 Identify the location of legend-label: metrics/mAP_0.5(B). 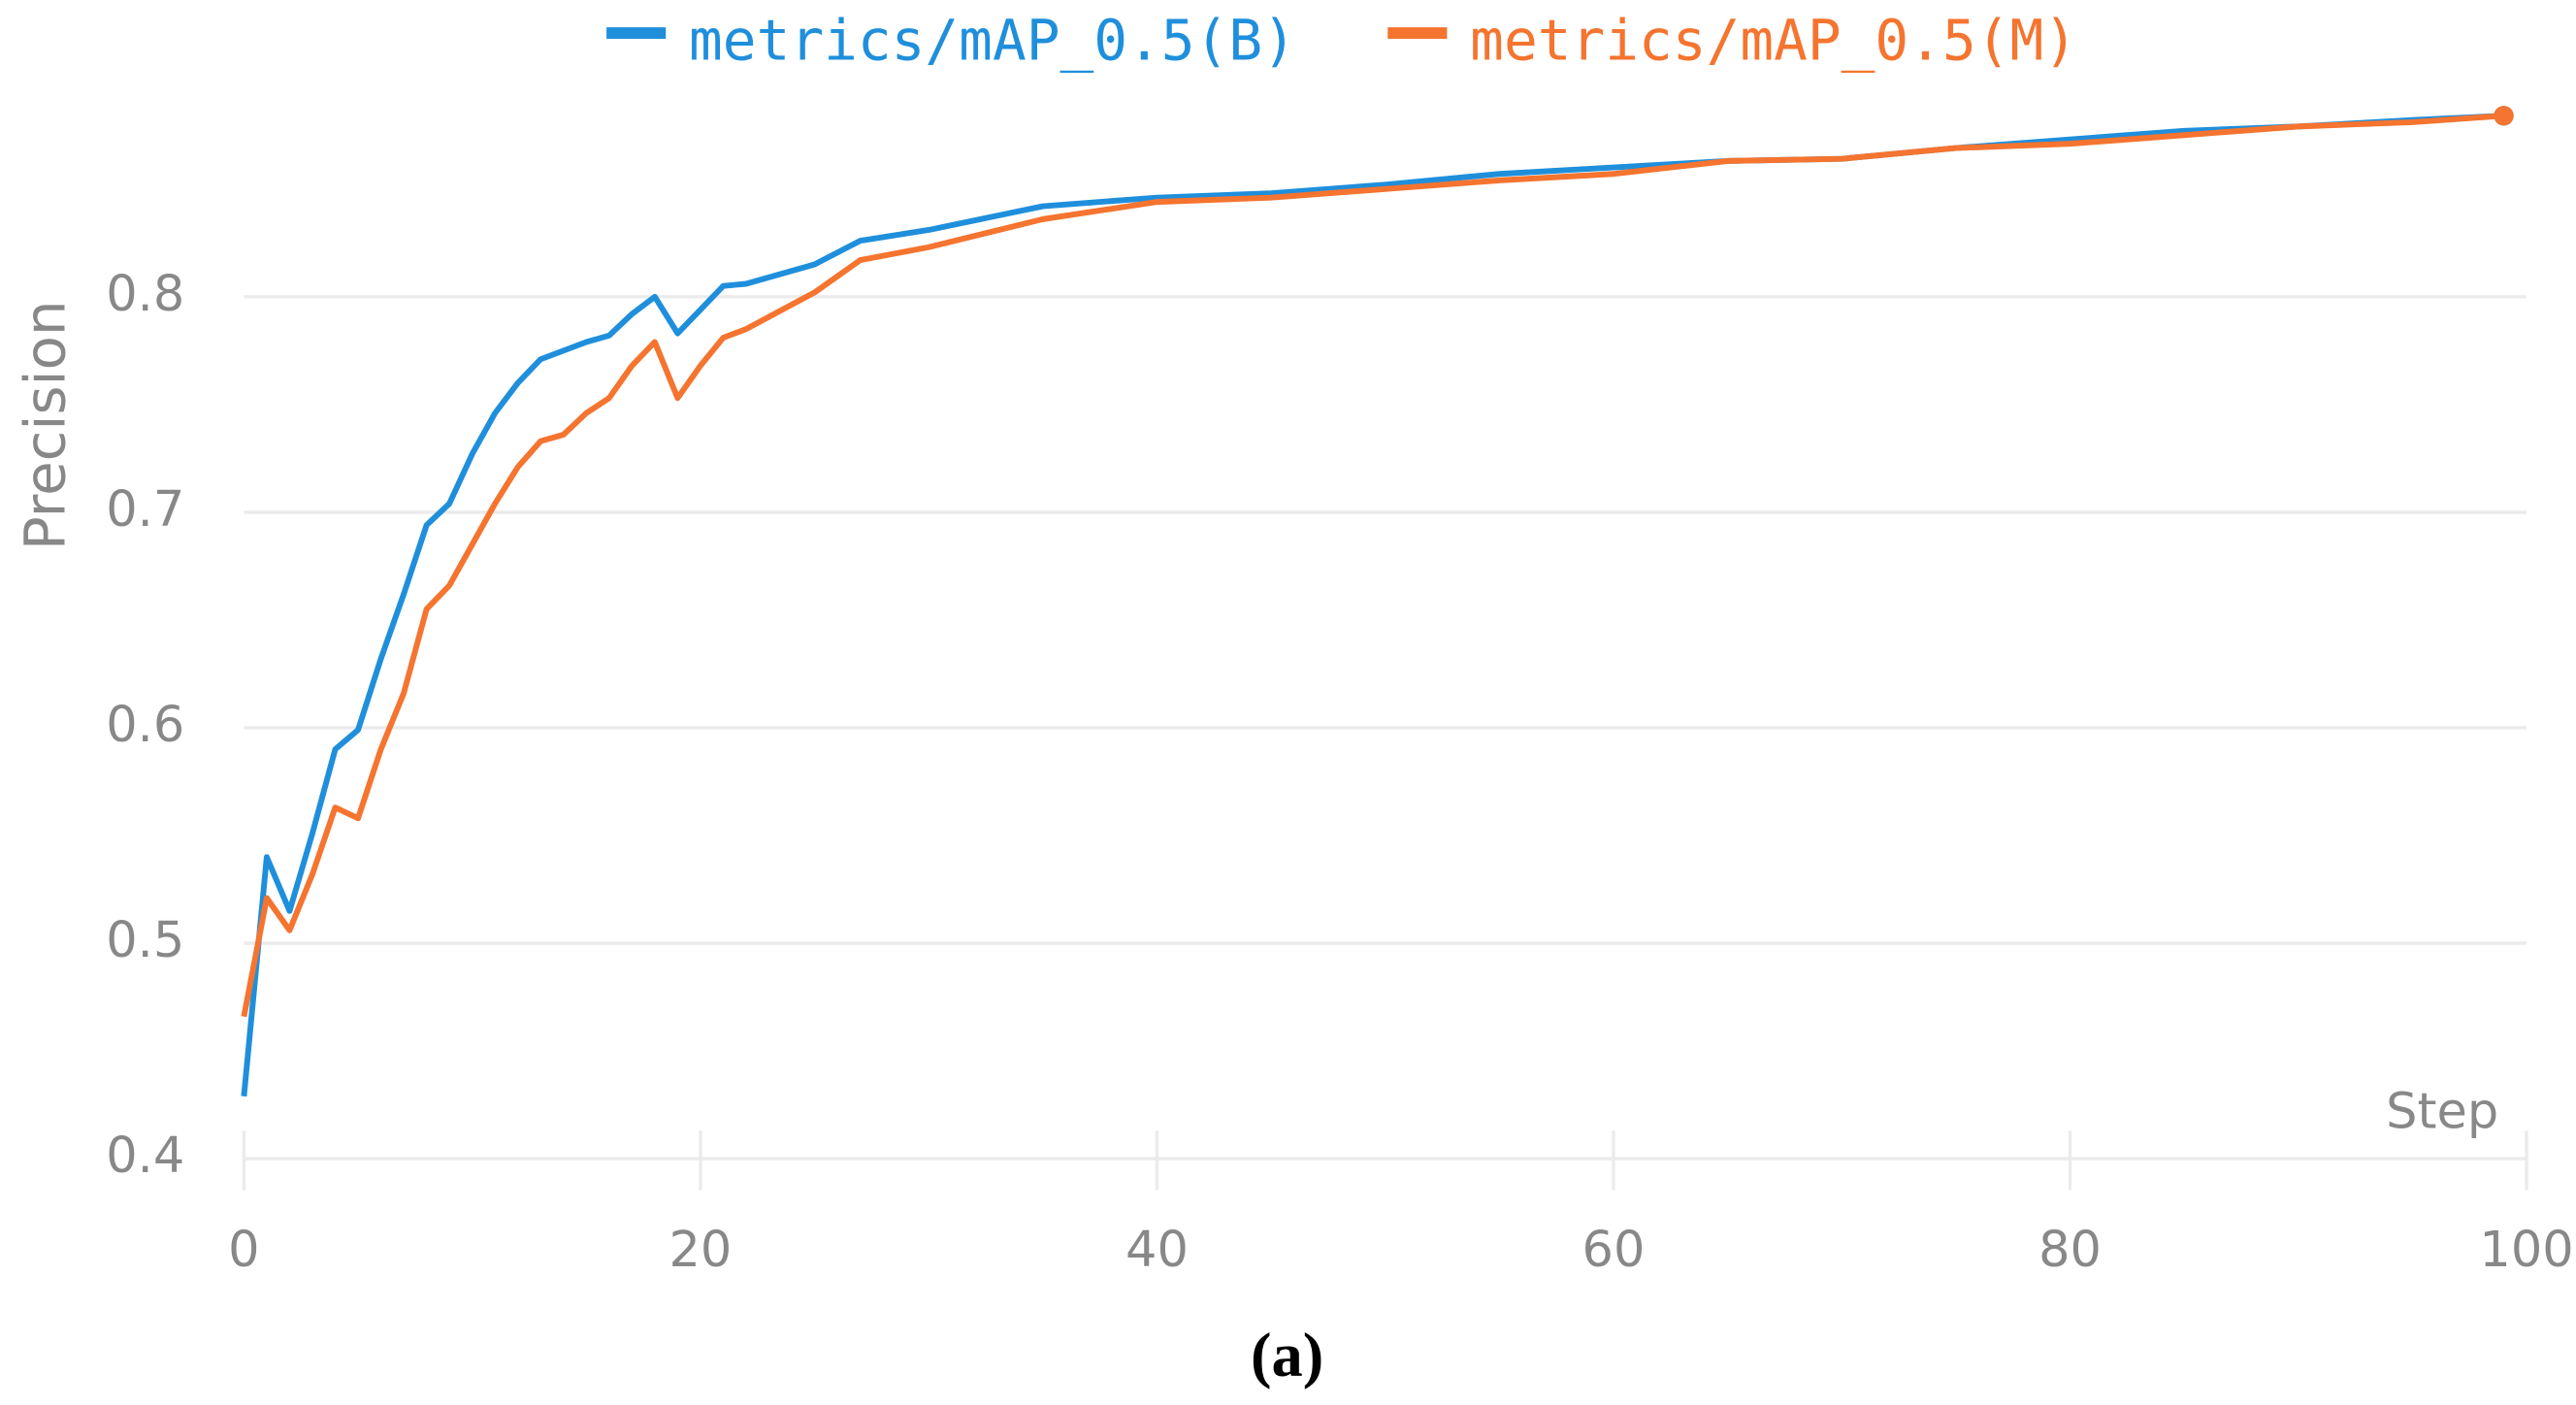
(993, 41).